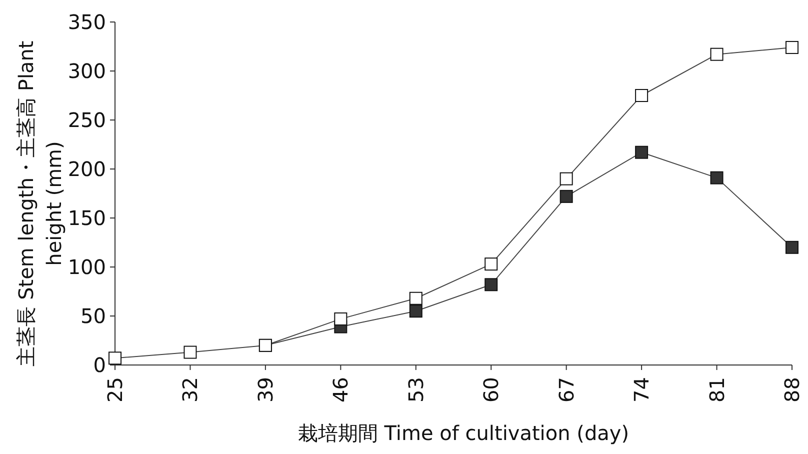  I want to click on y-tick-label: 350, so click(87, 22).